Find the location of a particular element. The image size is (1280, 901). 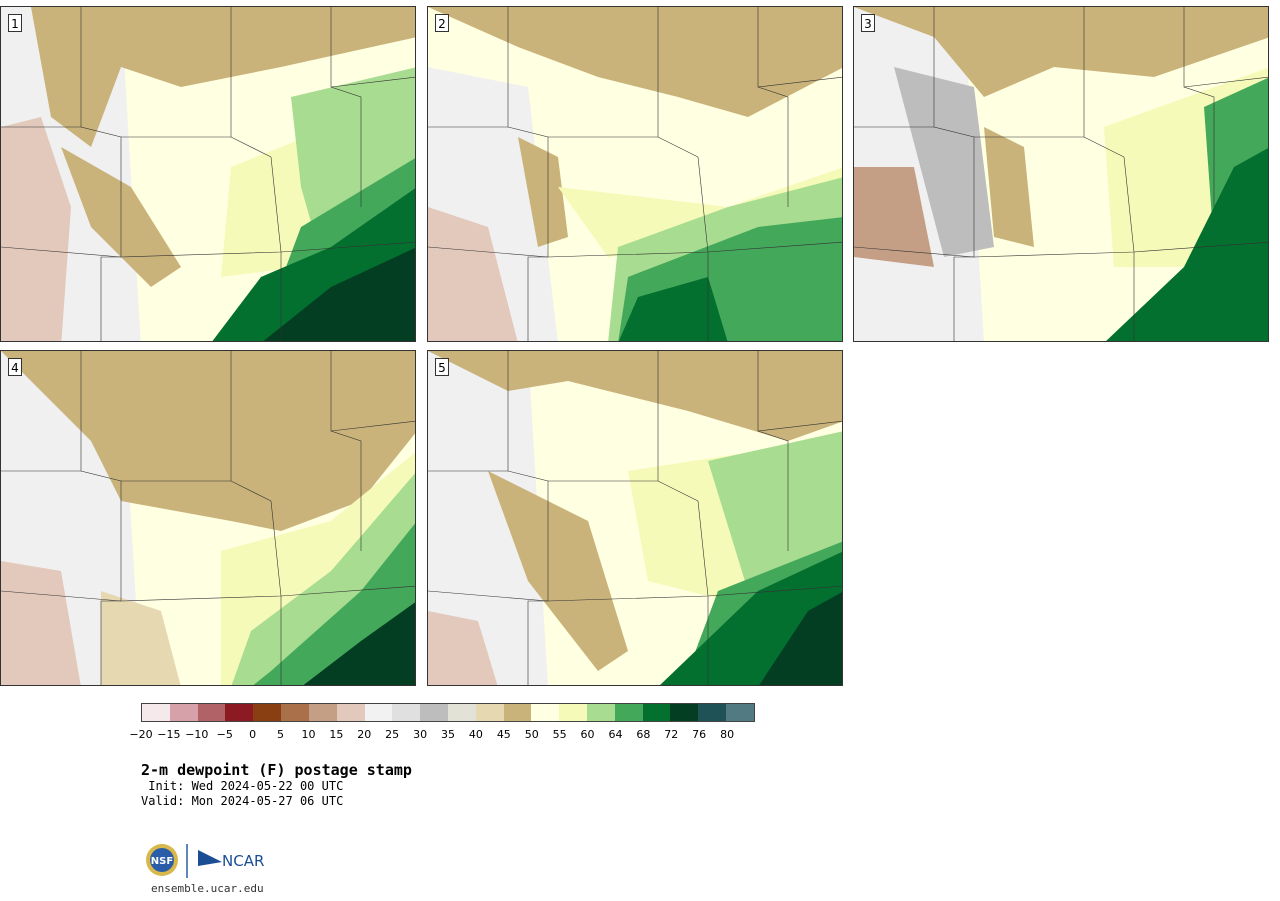

colorbar-tick-label: −20 is located at coordinates (141, 734).